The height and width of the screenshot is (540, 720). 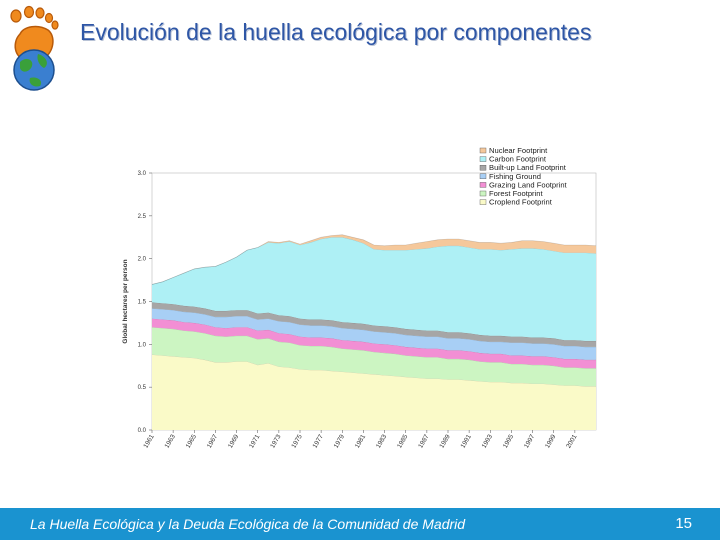 What do you see at coordinates (233, 441) in the screenshot?
I see `x-tick-label: 1969` at bounding box center [233, 441].